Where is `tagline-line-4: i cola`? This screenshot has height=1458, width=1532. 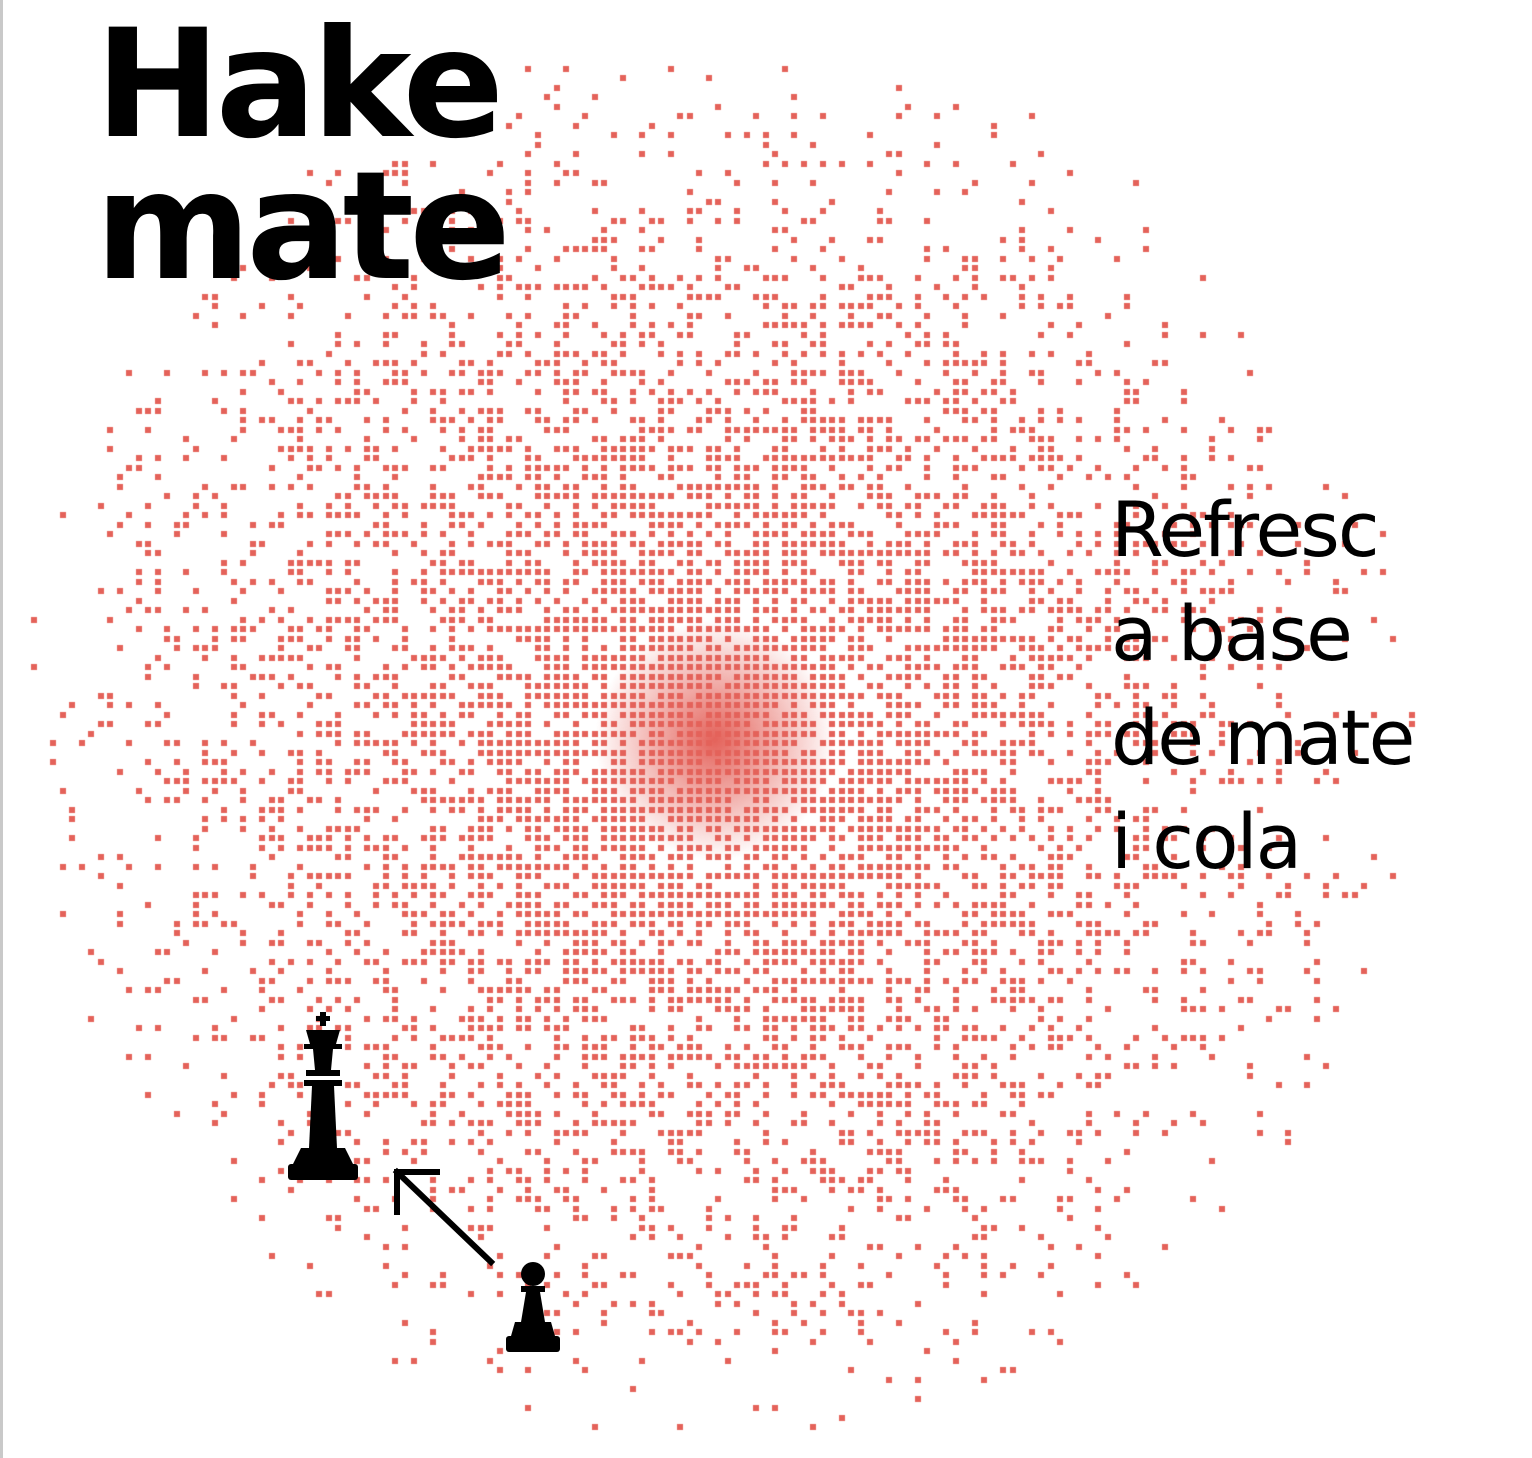
tagline-line-4: i cola is located at coordinates (1206, 841).